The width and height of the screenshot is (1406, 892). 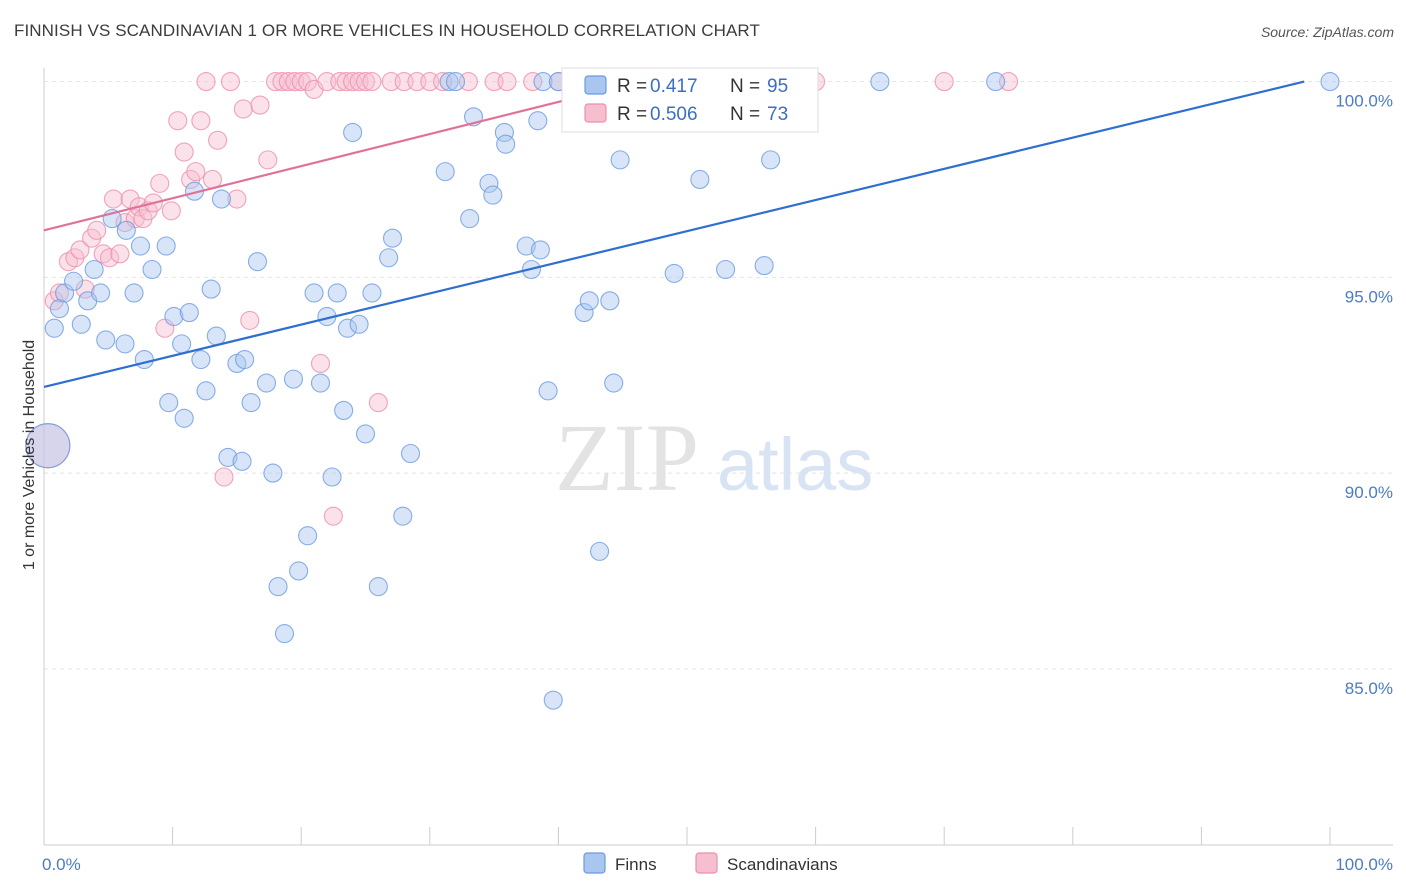 What do you see at coordinates (795, 464) in the screenshot?
I see `watermark-atlas: atlas` at bounding box center [795, 464].